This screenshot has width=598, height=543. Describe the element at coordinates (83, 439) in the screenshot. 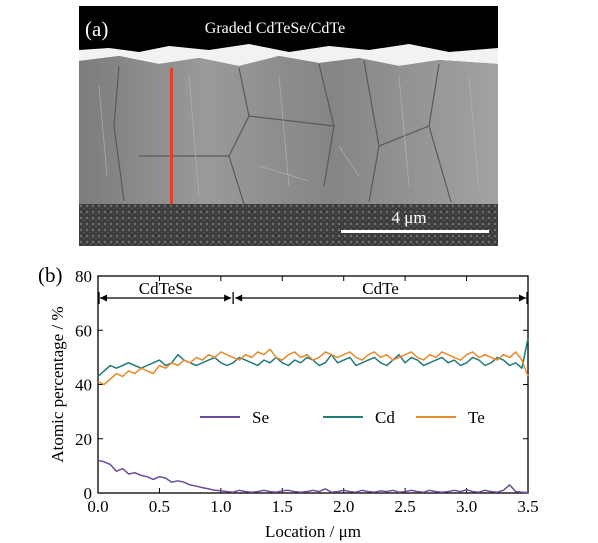

I see `y-tick-label: 20` at that location.